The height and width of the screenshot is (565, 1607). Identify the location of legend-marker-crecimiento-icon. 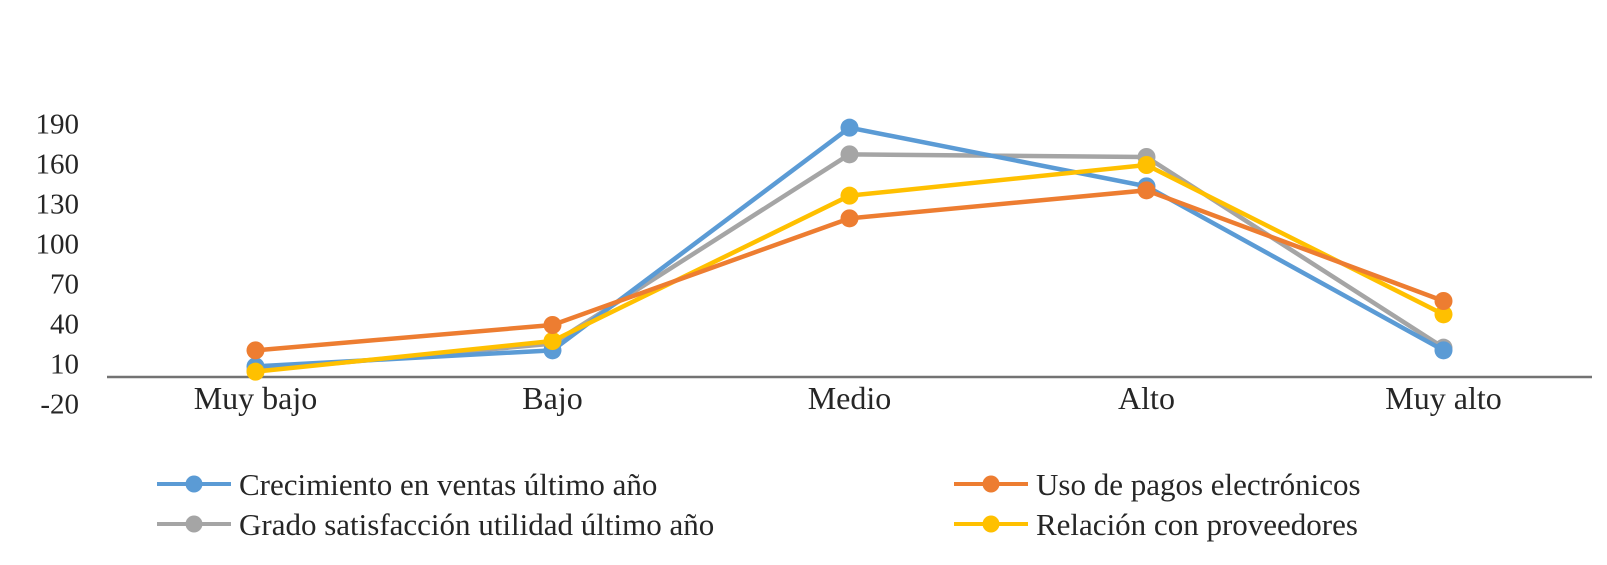
(194, 484).